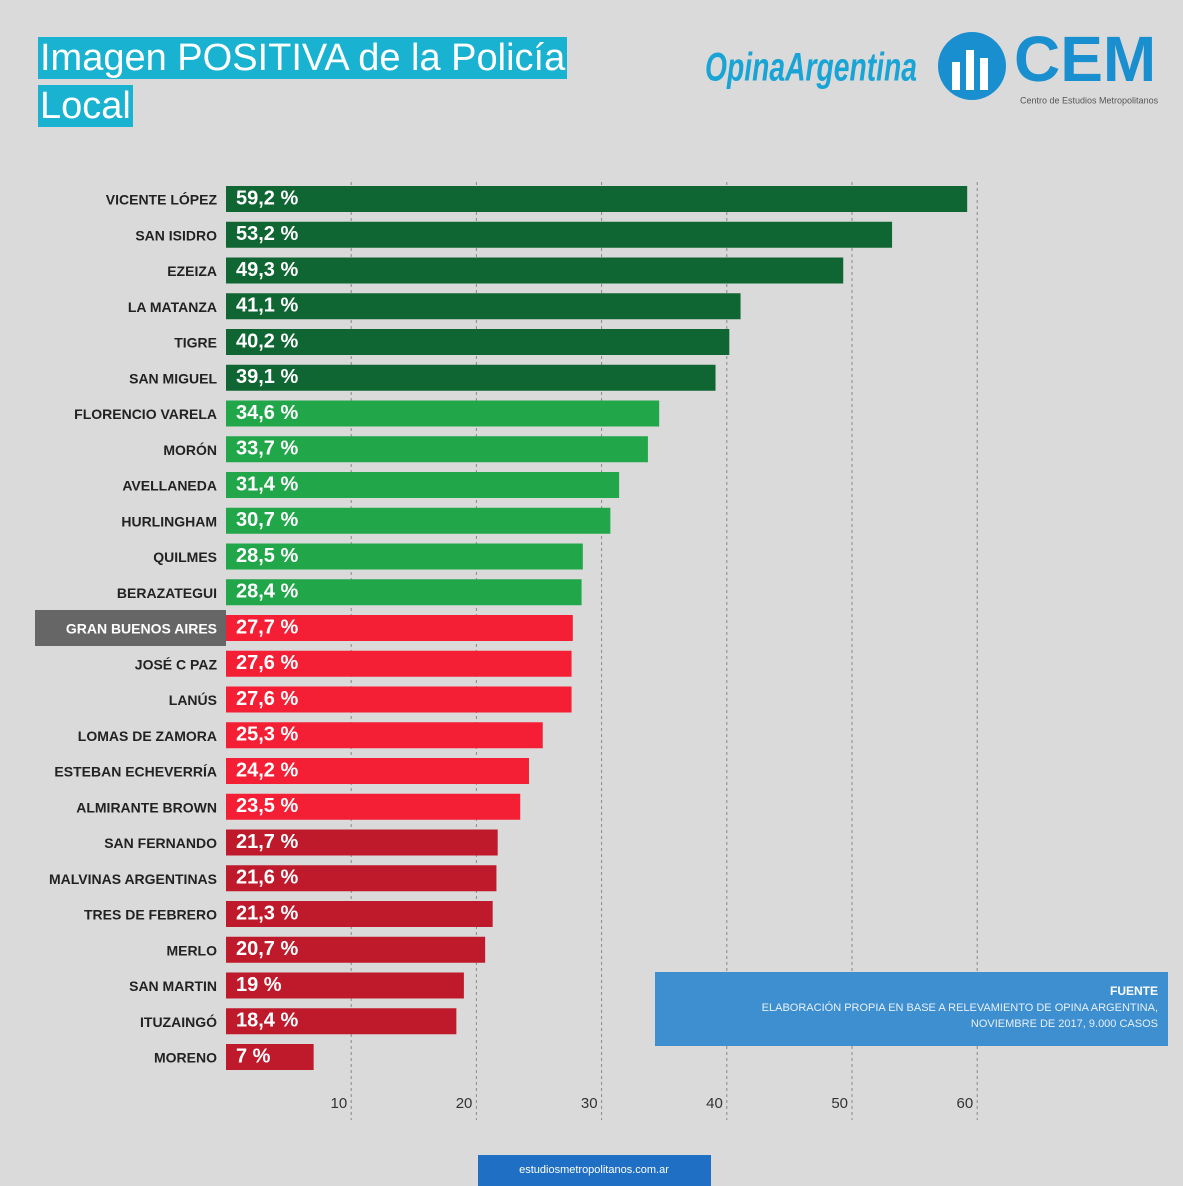  Describe the element at coordinates (267, 735) in the screenshot. I see `data-label: 25,3 %` at that location.